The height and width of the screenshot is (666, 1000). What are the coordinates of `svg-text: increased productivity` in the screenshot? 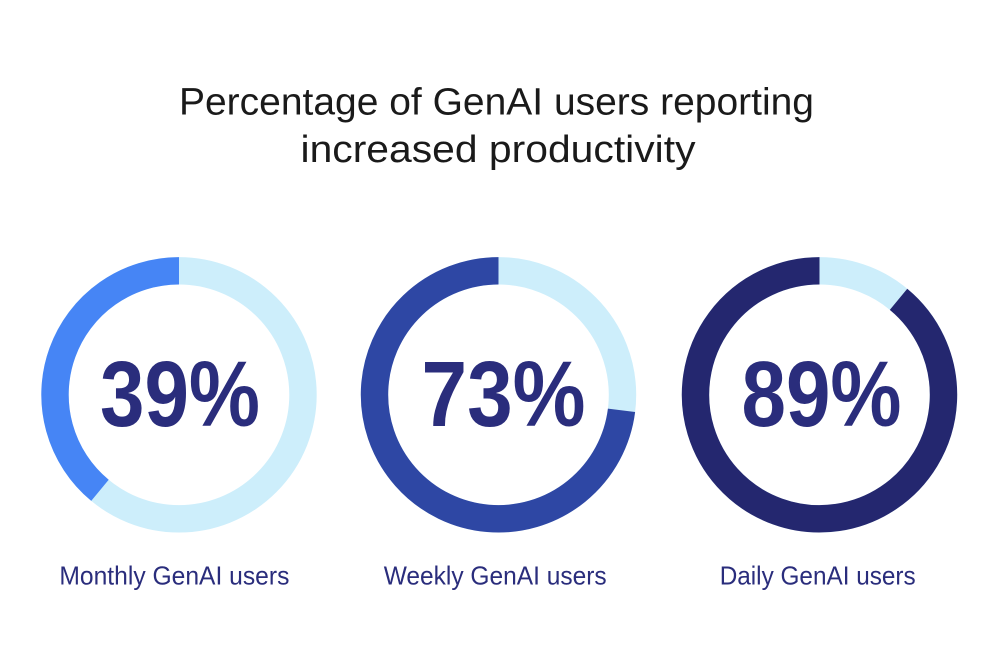 It's located at (498, 150).